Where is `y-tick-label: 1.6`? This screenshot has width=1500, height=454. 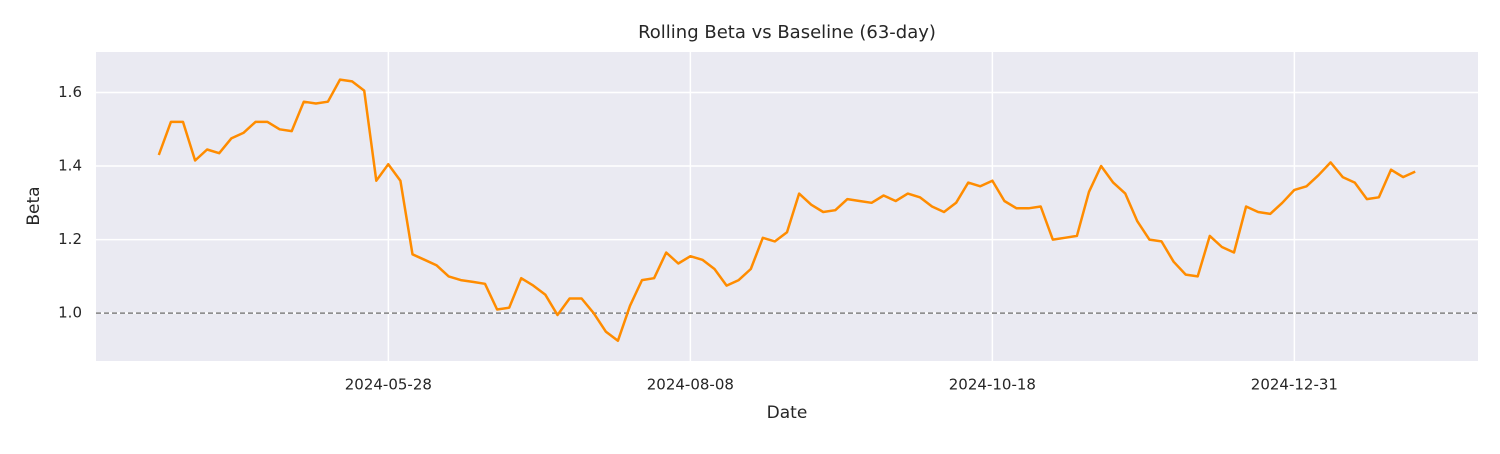 y-tick-label: 1.6 is located at coordinates (70, 92).